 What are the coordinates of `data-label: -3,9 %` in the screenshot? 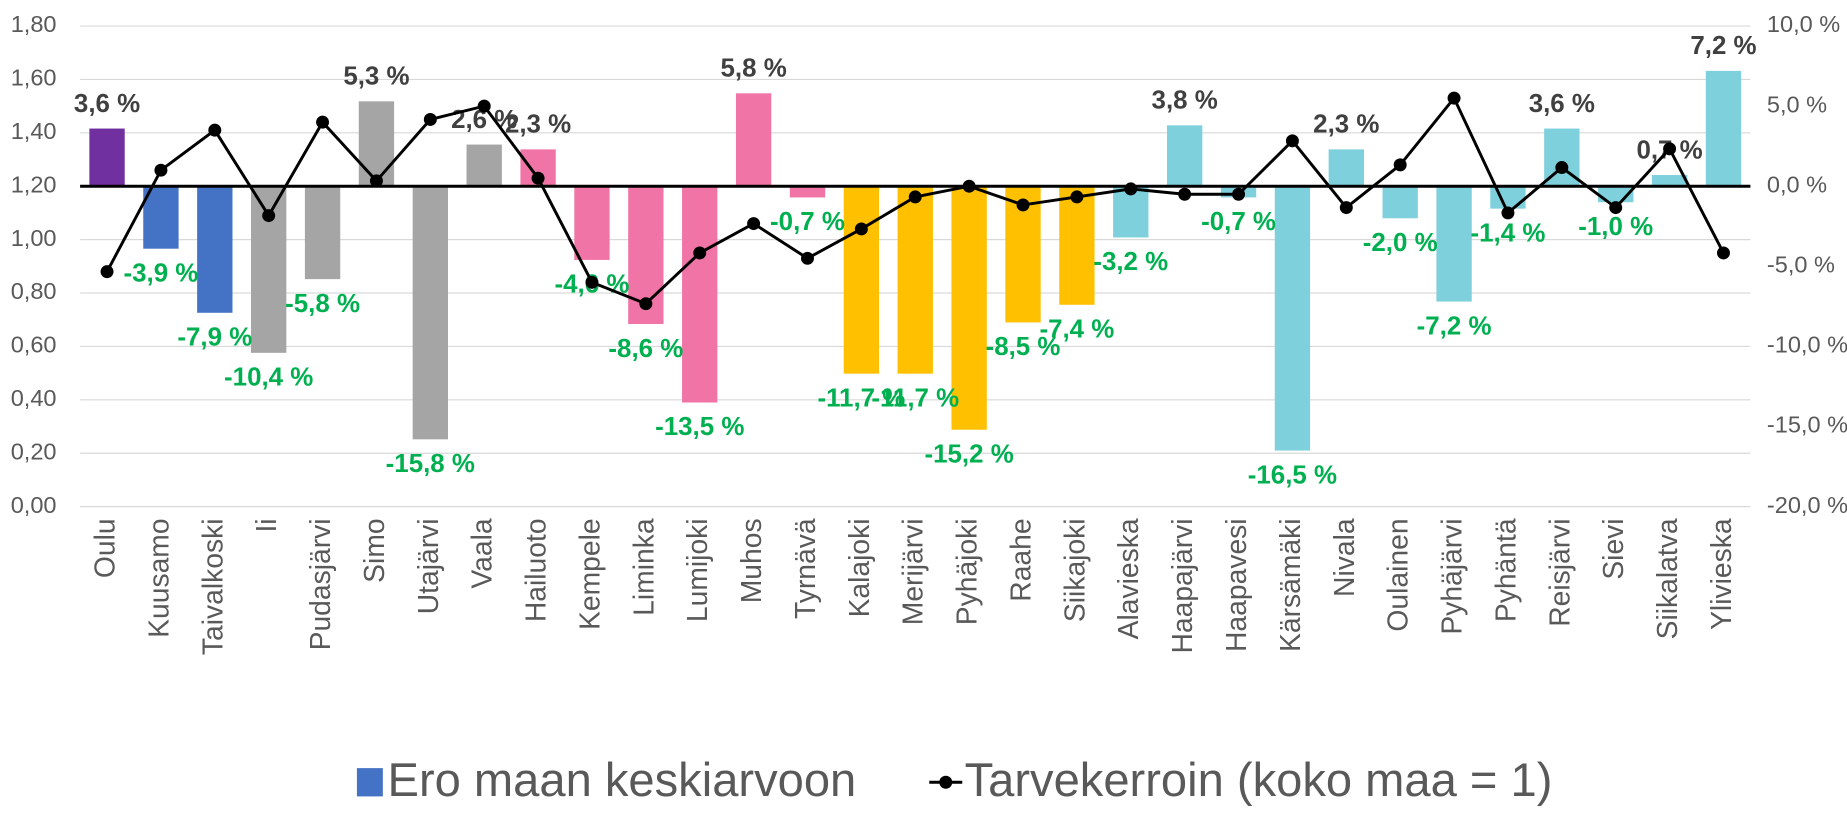 It's located at (160, 273).